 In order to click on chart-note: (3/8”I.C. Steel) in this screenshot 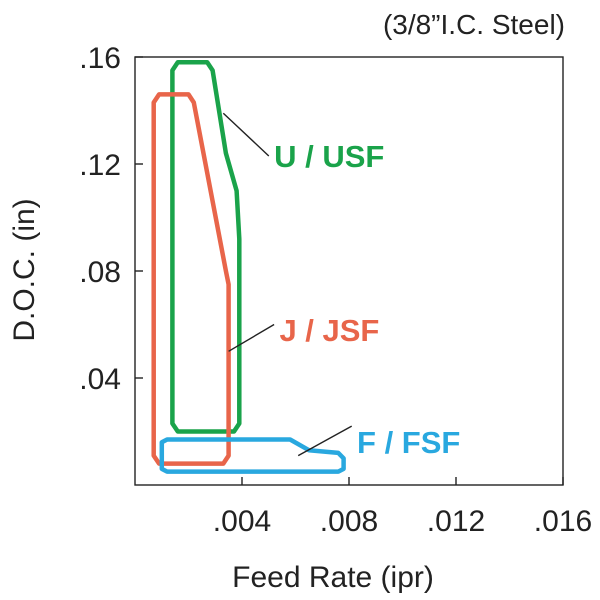, I will do `click(474, 24)`.